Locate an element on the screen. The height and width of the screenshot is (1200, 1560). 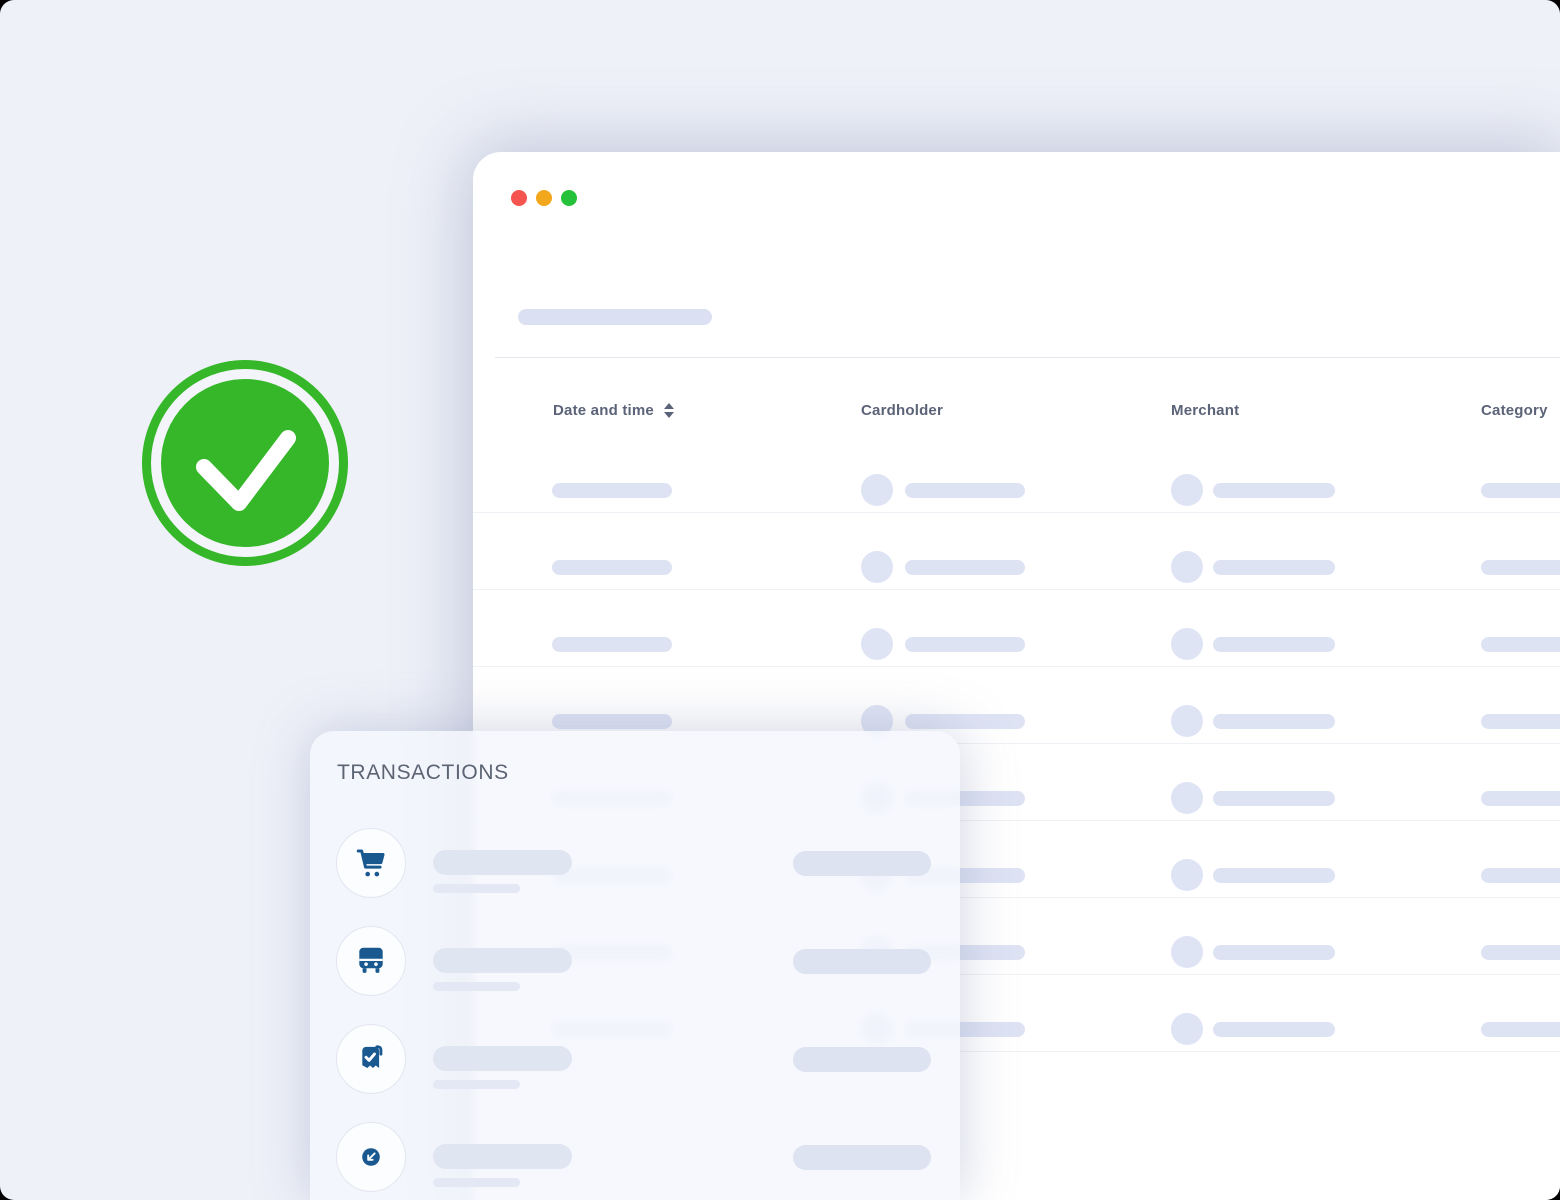
window-controls is located at coordinates (544, 198).